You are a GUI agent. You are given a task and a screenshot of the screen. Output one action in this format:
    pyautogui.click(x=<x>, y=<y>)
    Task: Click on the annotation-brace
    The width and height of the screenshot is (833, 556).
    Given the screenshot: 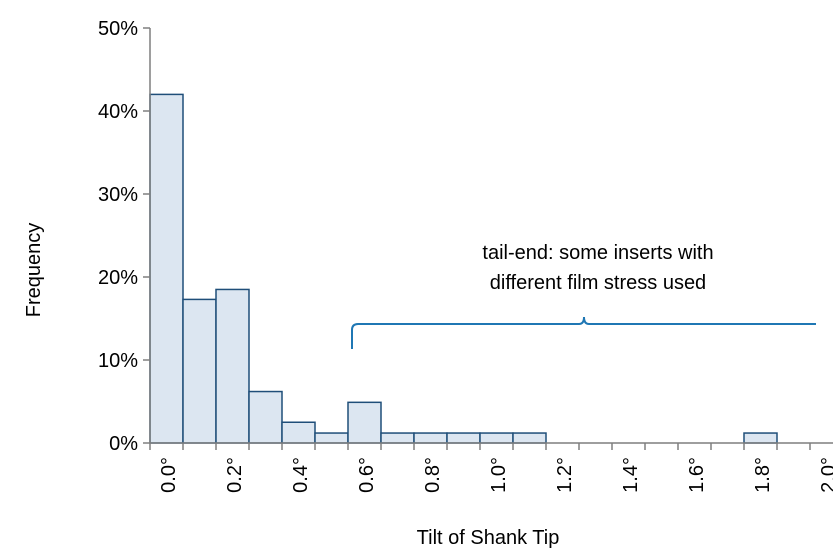 What is the action you would take?
    pyautogui.click(x=584, y=333)
    